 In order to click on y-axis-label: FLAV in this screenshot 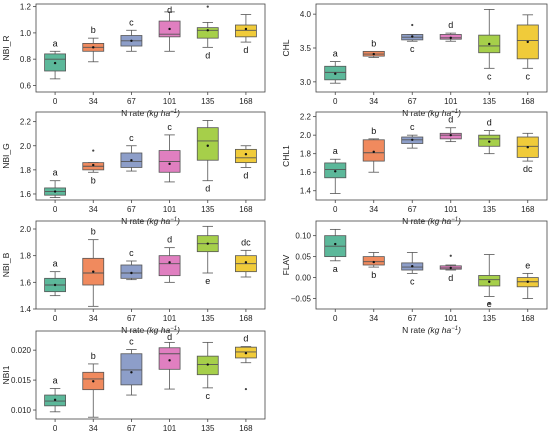, I will do `click(286, 264)`.